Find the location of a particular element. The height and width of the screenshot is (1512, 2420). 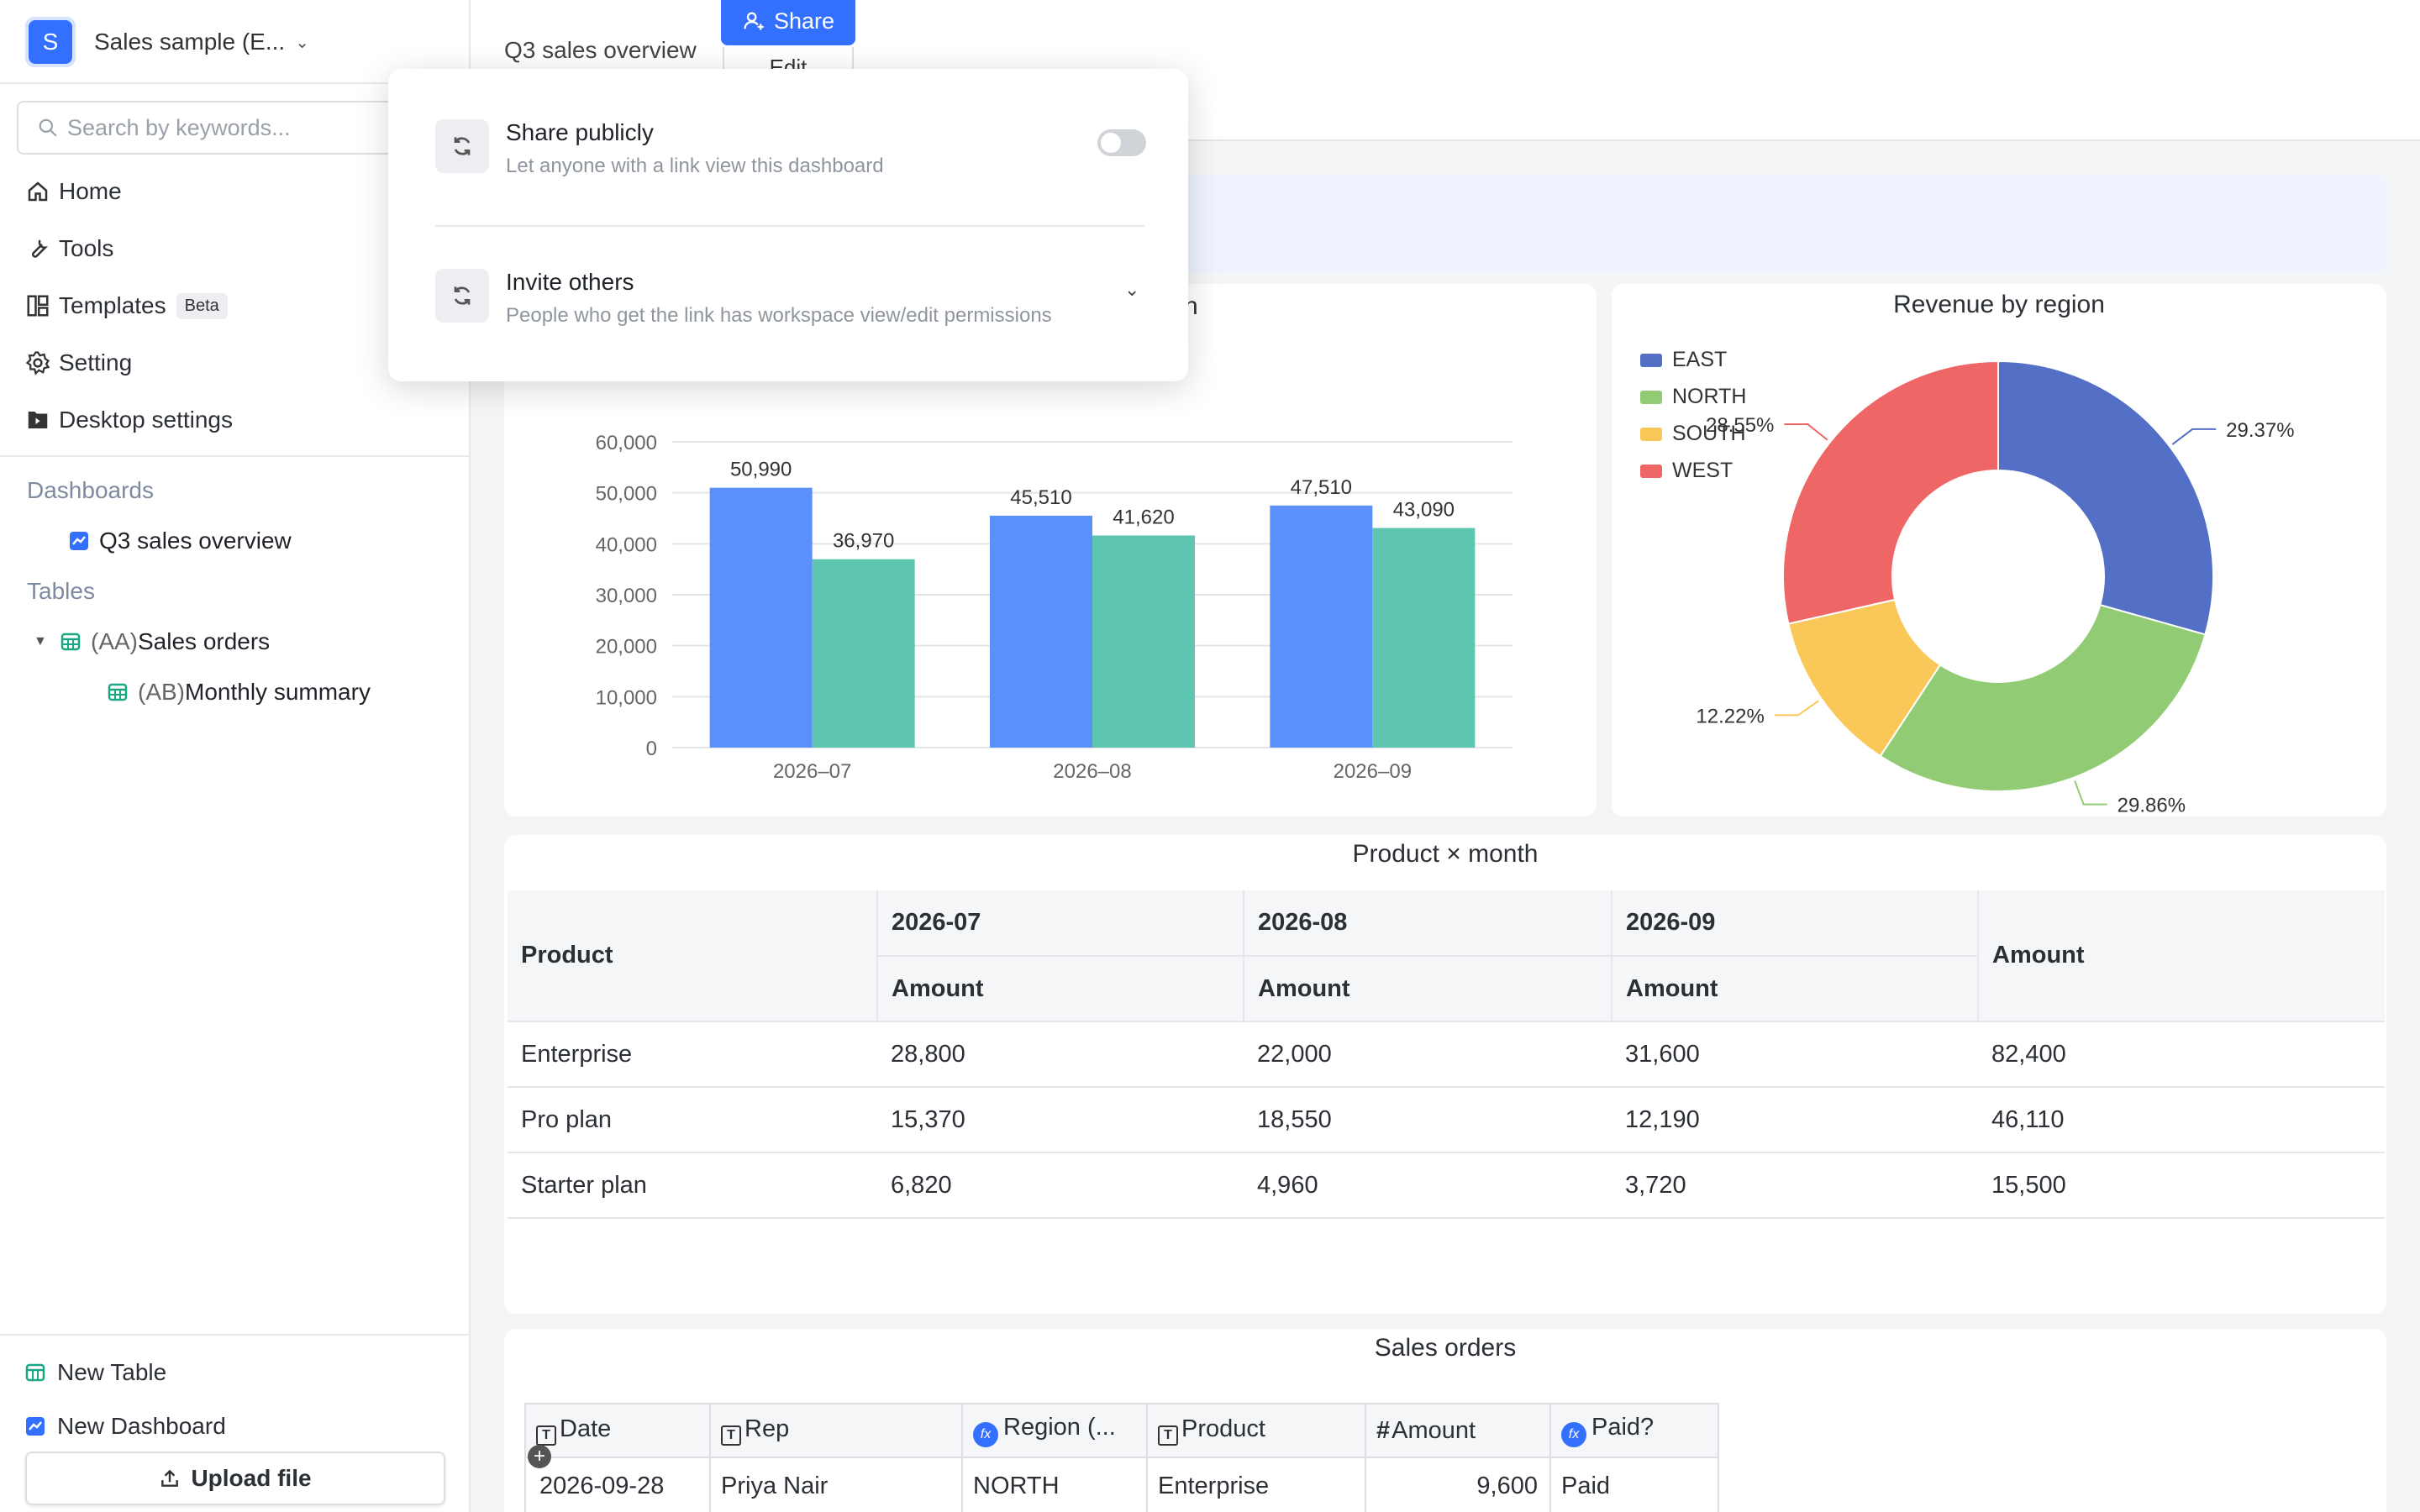

legend-item: NORTH is located at coordinates (1693, 397).